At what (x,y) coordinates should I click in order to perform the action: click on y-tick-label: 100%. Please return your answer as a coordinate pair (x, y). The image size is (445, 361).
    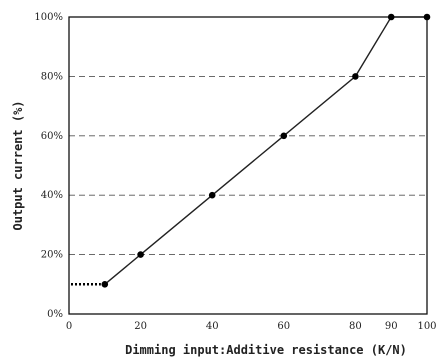
    Looking at the image, I should click on (48, 17).